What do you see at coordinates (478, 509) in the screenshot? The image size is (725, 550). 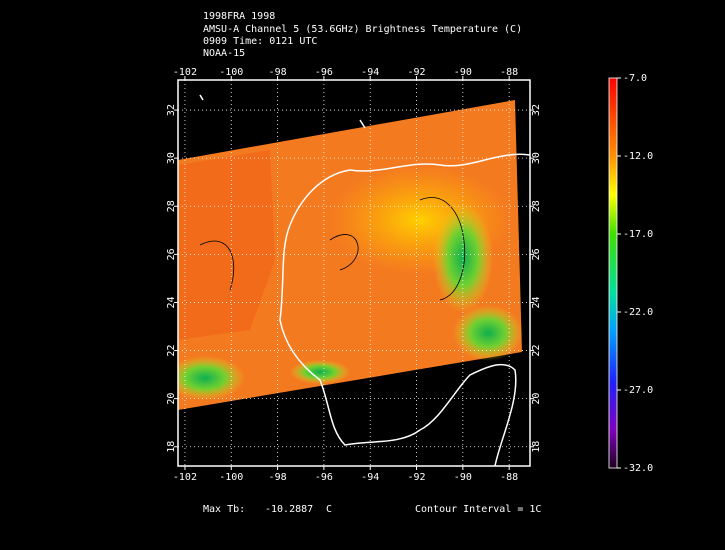 I see `footer-contour: Contour Interval = 1C` at bounding box center [478, 509].